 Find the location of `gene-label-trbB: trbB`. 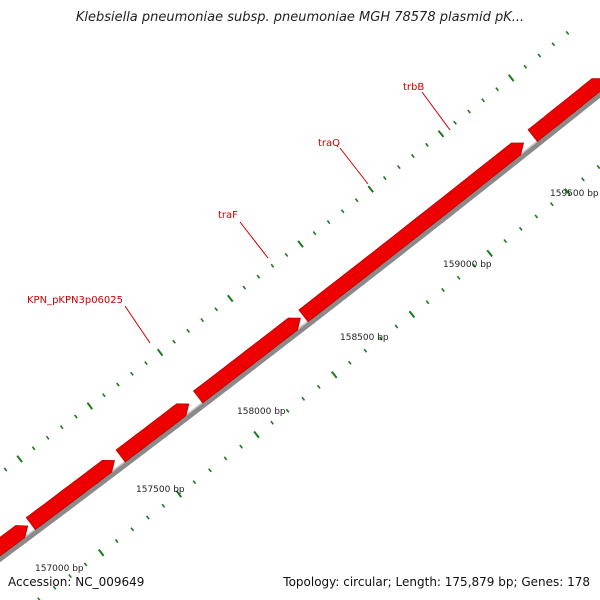

gene-label-trbB: trbB is located at coordinates (426, 106).